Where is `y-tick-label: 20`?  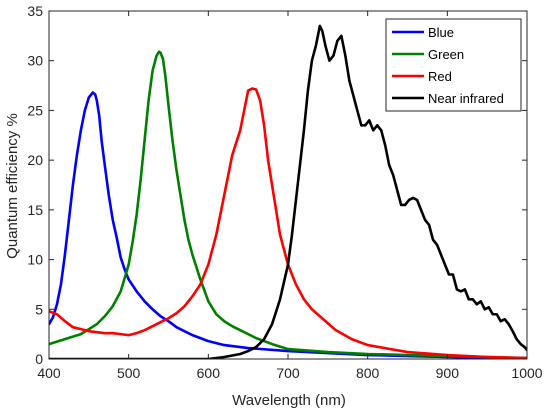 y-tick-label: 20 is located at coordinates (35, 160).